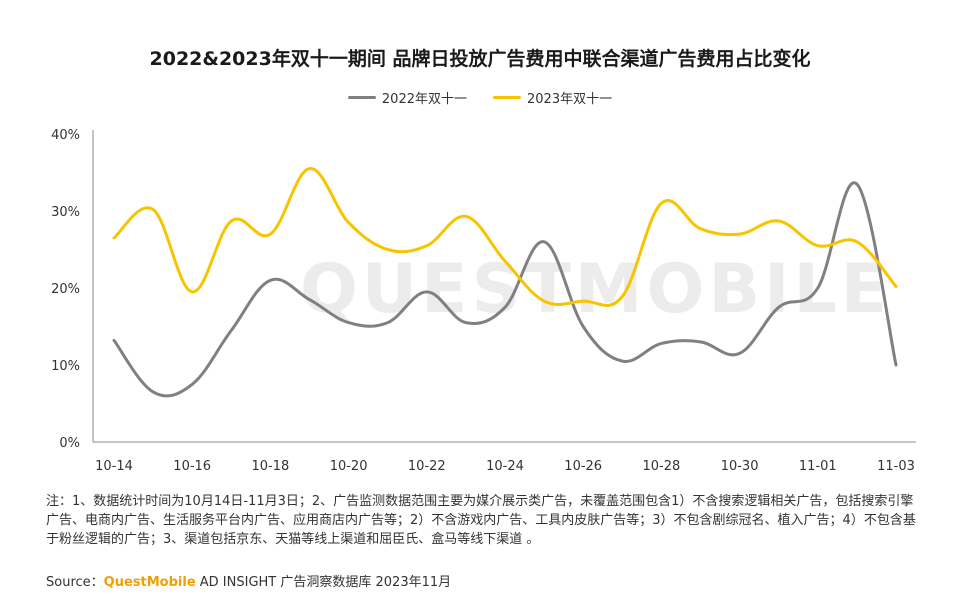  I want to click on legend-swatch-2022, so click(361, 97).